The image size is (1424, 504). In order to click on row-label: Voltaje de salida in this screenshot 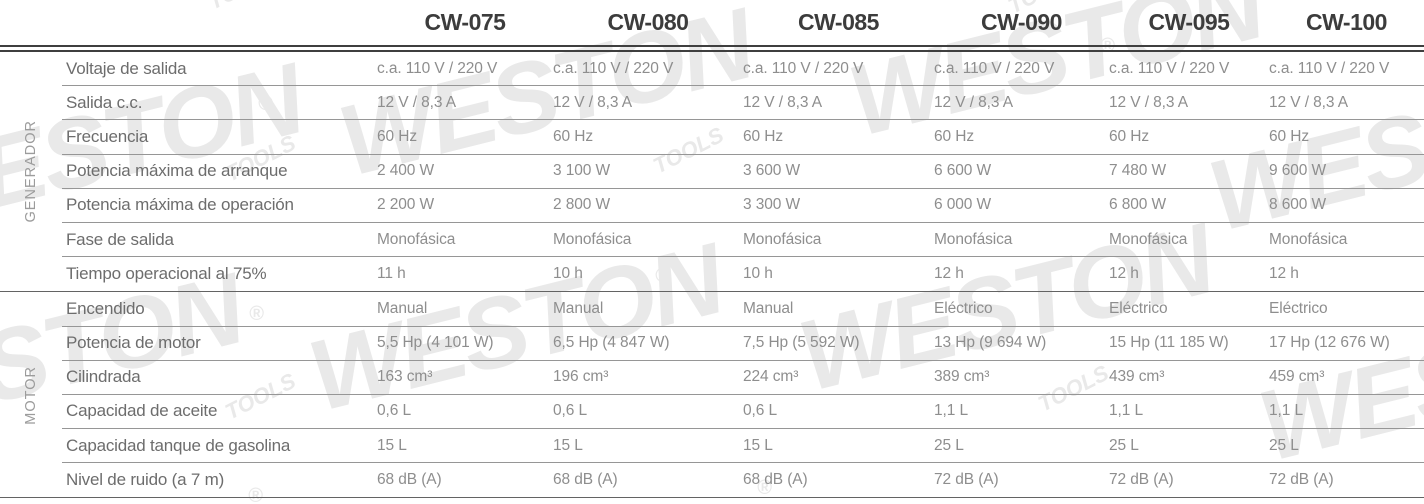, I will do `click(126, 68)`.